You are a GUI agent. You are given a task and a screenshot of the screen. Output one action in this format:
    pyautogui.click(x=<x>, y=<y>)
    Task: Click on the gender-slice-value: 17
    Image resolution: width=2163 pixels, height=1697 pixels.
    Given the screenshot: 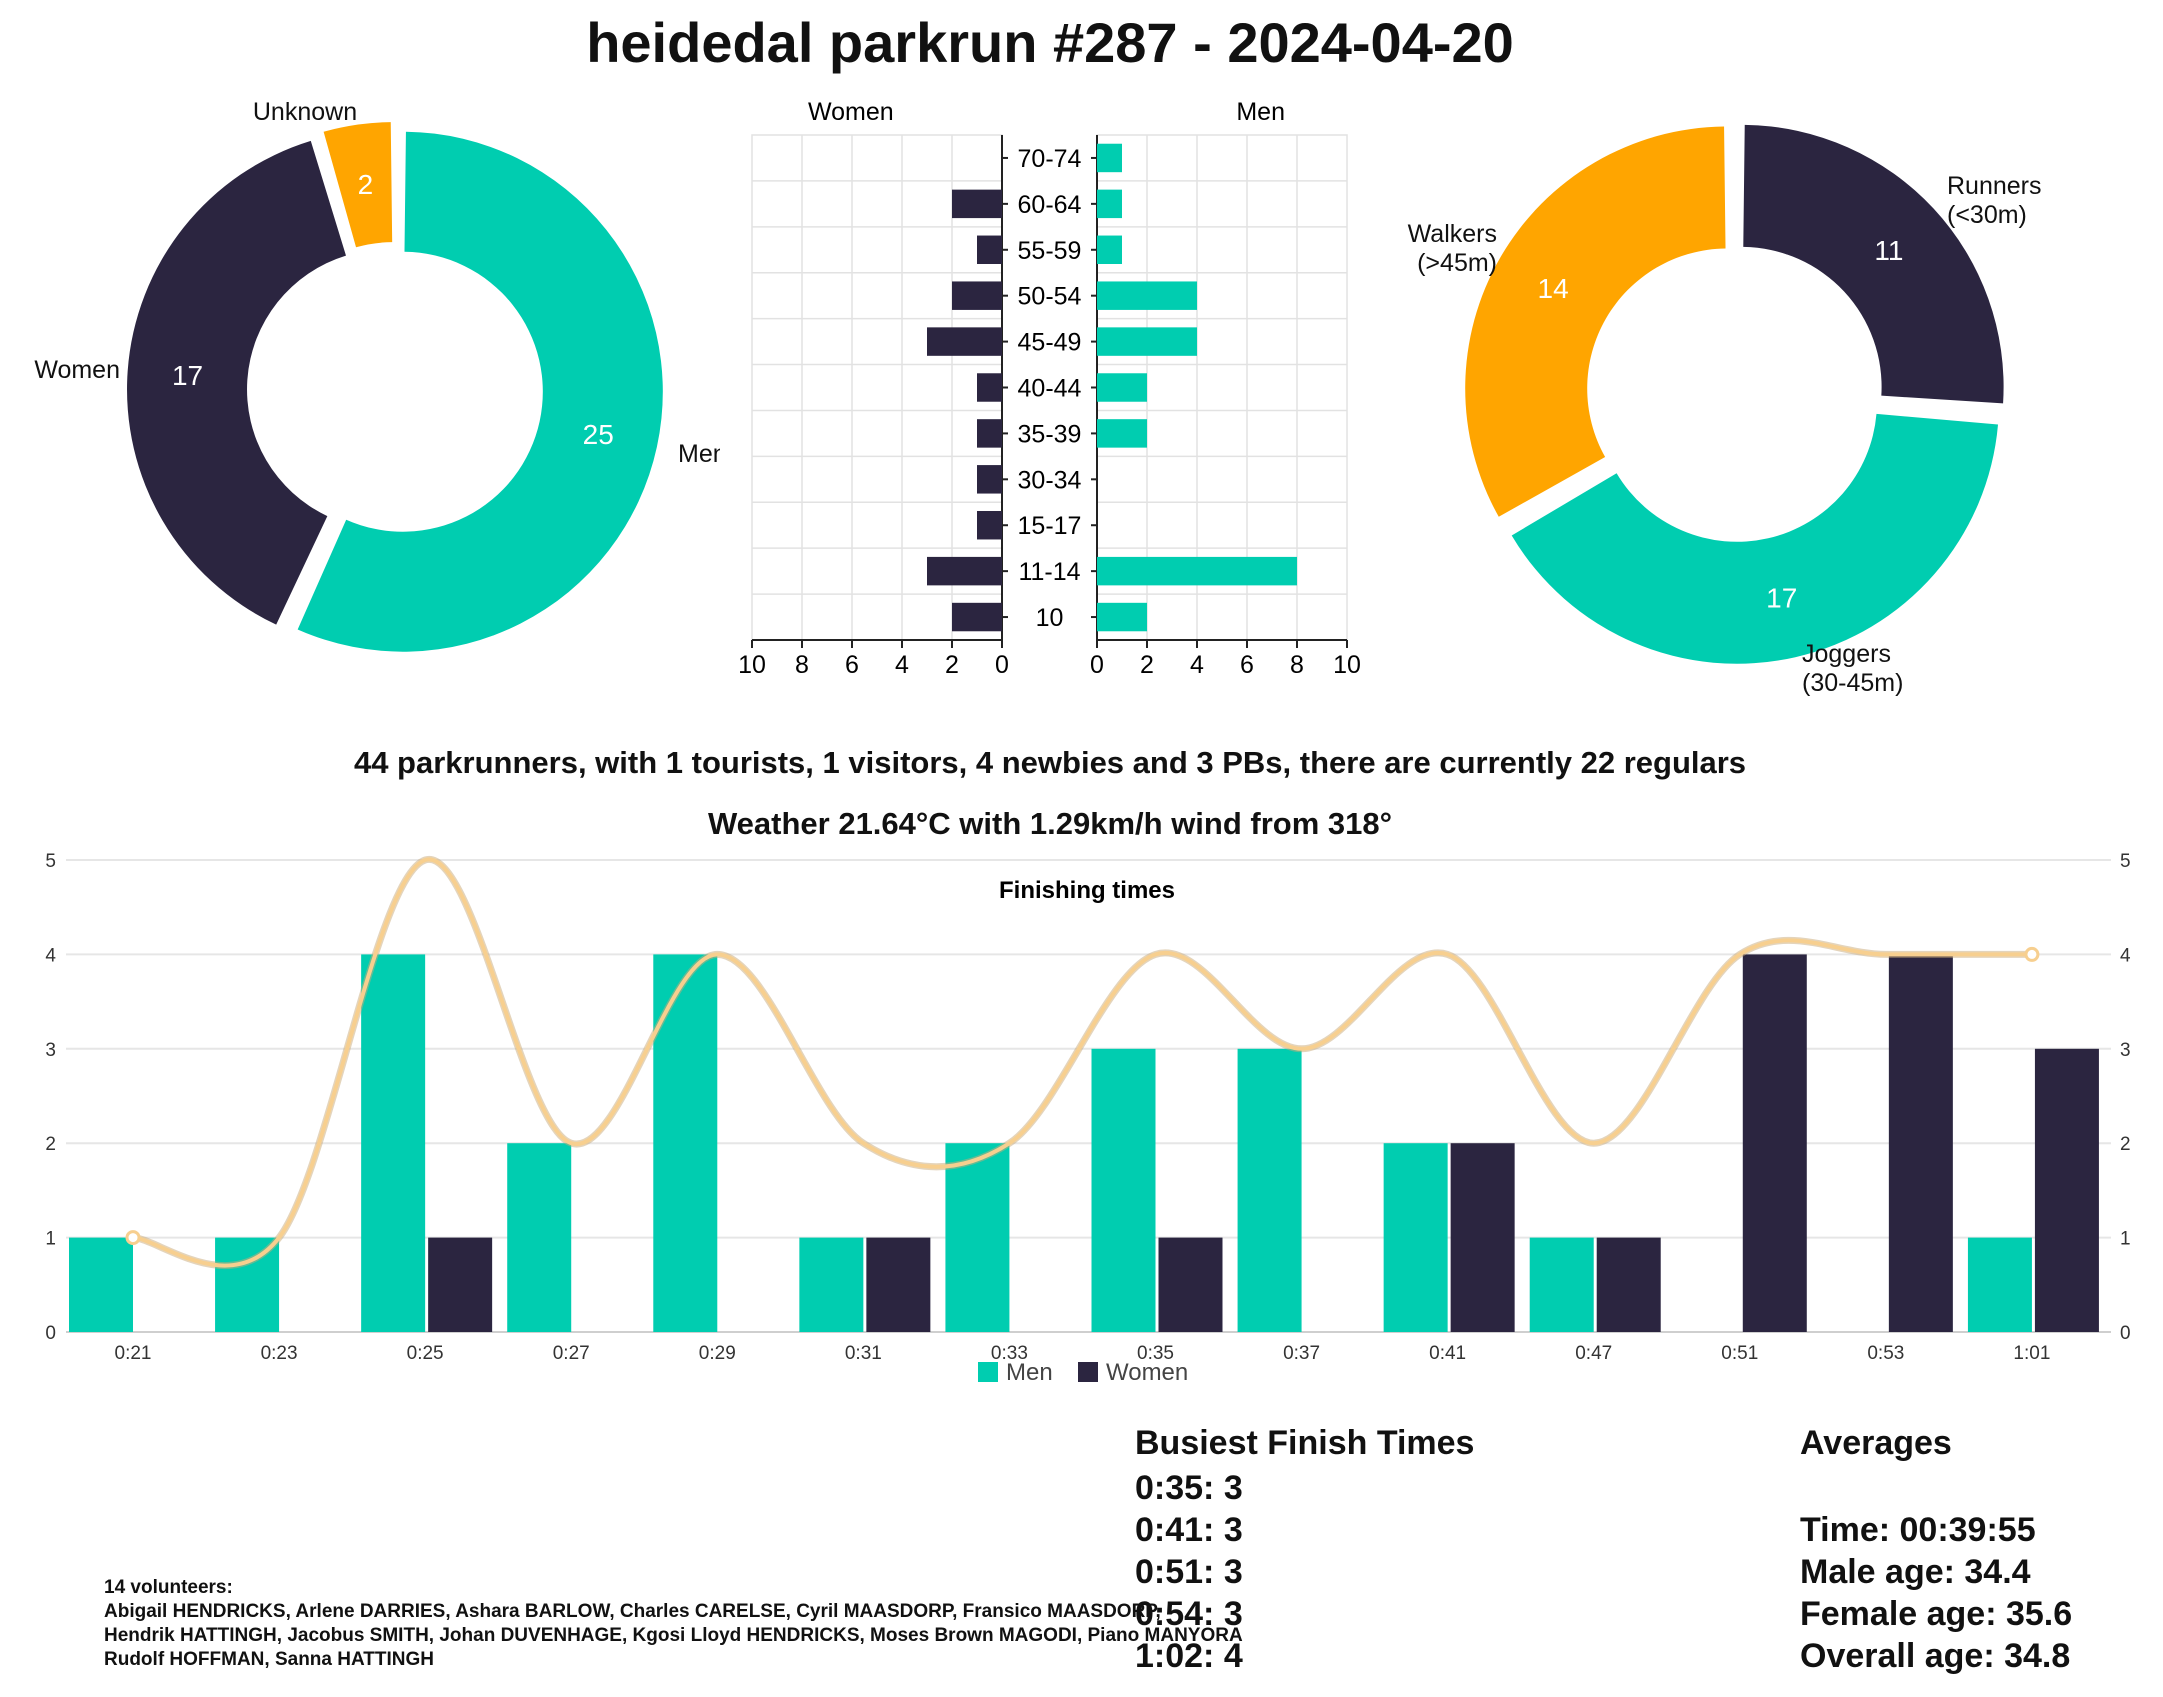 What is the action you would take?
    pyautogui.click(x=187, y=375)
    